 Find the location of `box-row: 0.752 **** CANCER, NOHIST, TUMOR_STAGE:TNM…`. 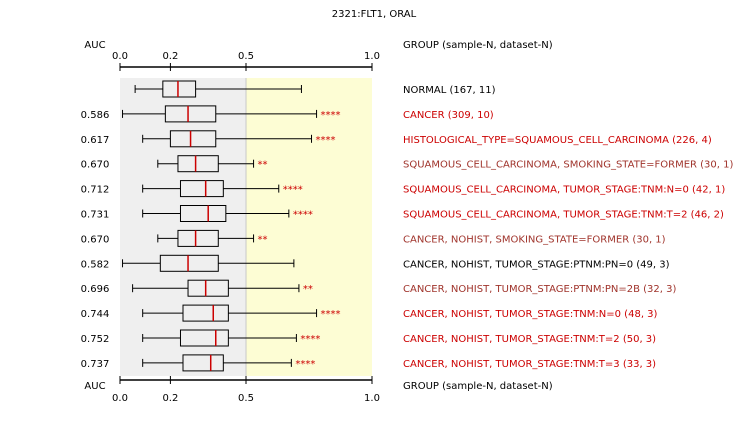

box-row: 0.752 **** CANCER, NOHIST, TUMOR_STAGE:TNM… is located at coordinates (368, 338).